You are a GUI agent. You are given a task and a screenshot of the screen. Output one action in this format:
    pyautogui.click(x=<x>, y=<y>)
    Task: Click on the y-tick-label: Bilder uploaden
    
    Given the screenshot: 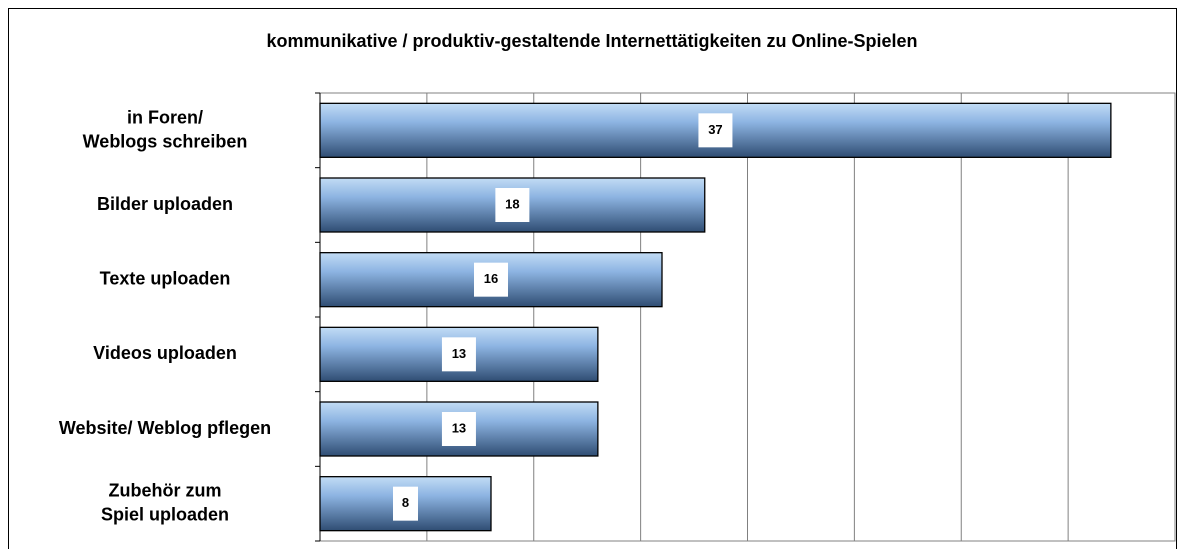 What is the action you would take?
    pyautogui.click(x=165, y=204)
    